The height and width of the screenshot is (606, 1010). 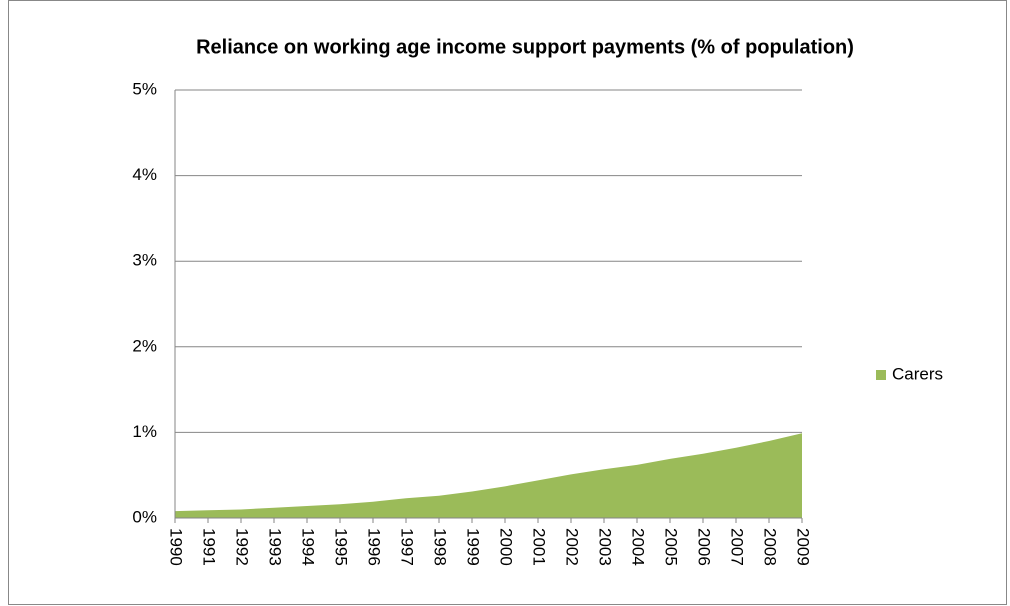 I want to click on x-tick-label: 1991, so click(x=209, y=547).